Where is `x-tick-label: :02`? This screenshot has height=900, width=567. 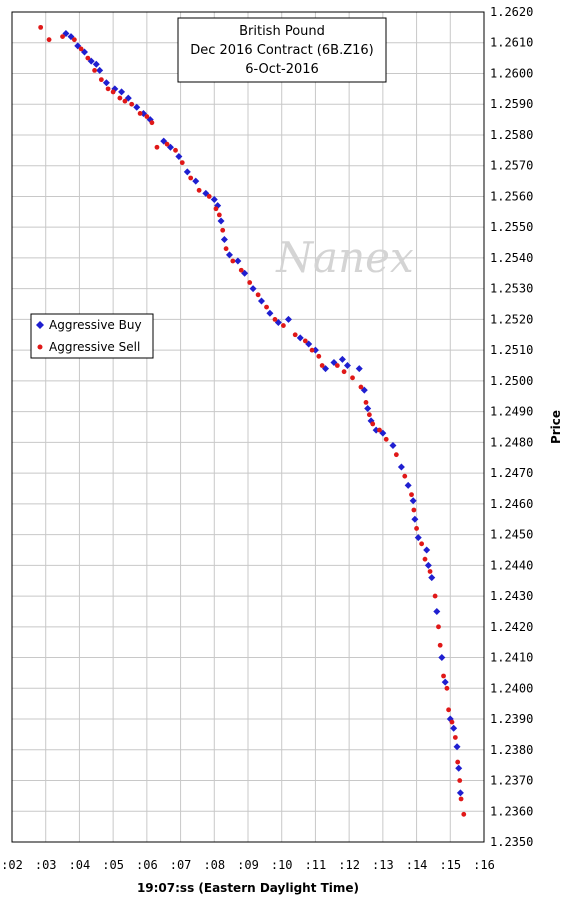 x-tick-label: :02 is located at coordinates (12, 865).